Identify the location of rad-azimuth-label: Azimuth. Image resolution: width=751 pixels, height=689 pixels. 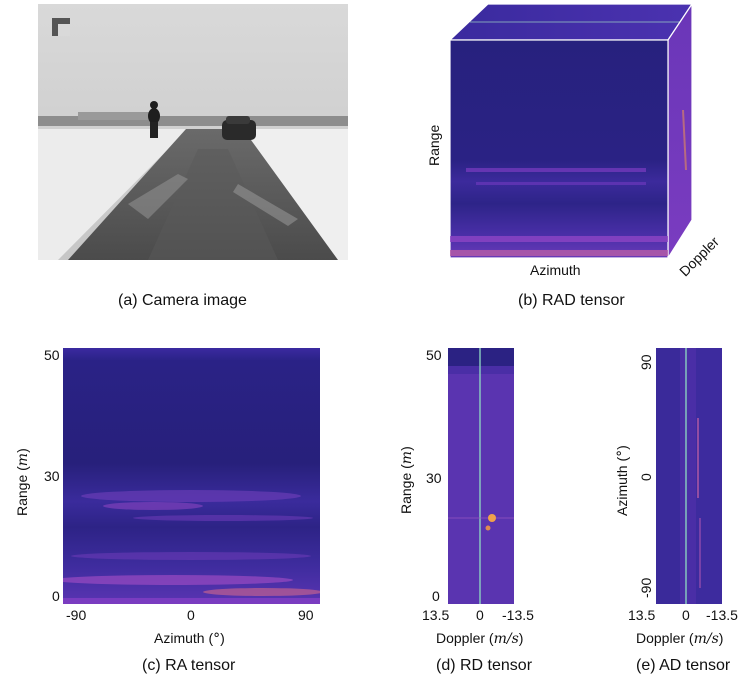
(555, 270).